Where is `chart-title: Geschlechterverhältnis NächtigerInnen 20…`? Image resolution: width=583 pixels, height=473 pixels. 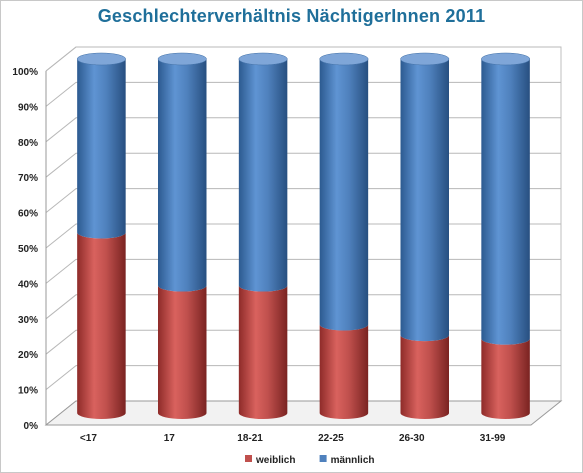 chart-title: Geschlechterverhältnis NächtigerInnen 20… is located at coordinates (291, 16).